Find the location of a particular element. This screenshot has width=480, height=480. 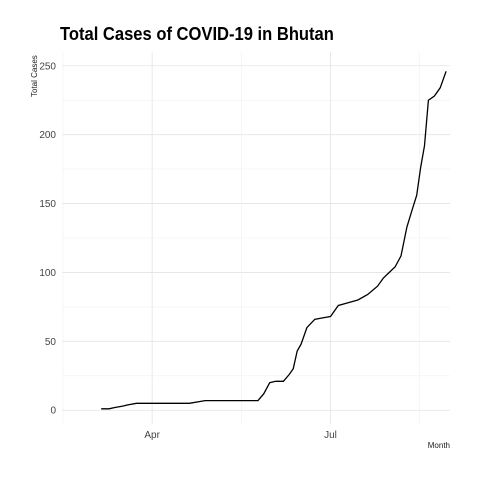

x-axis-title: Month is located at coordinates (439, 445).